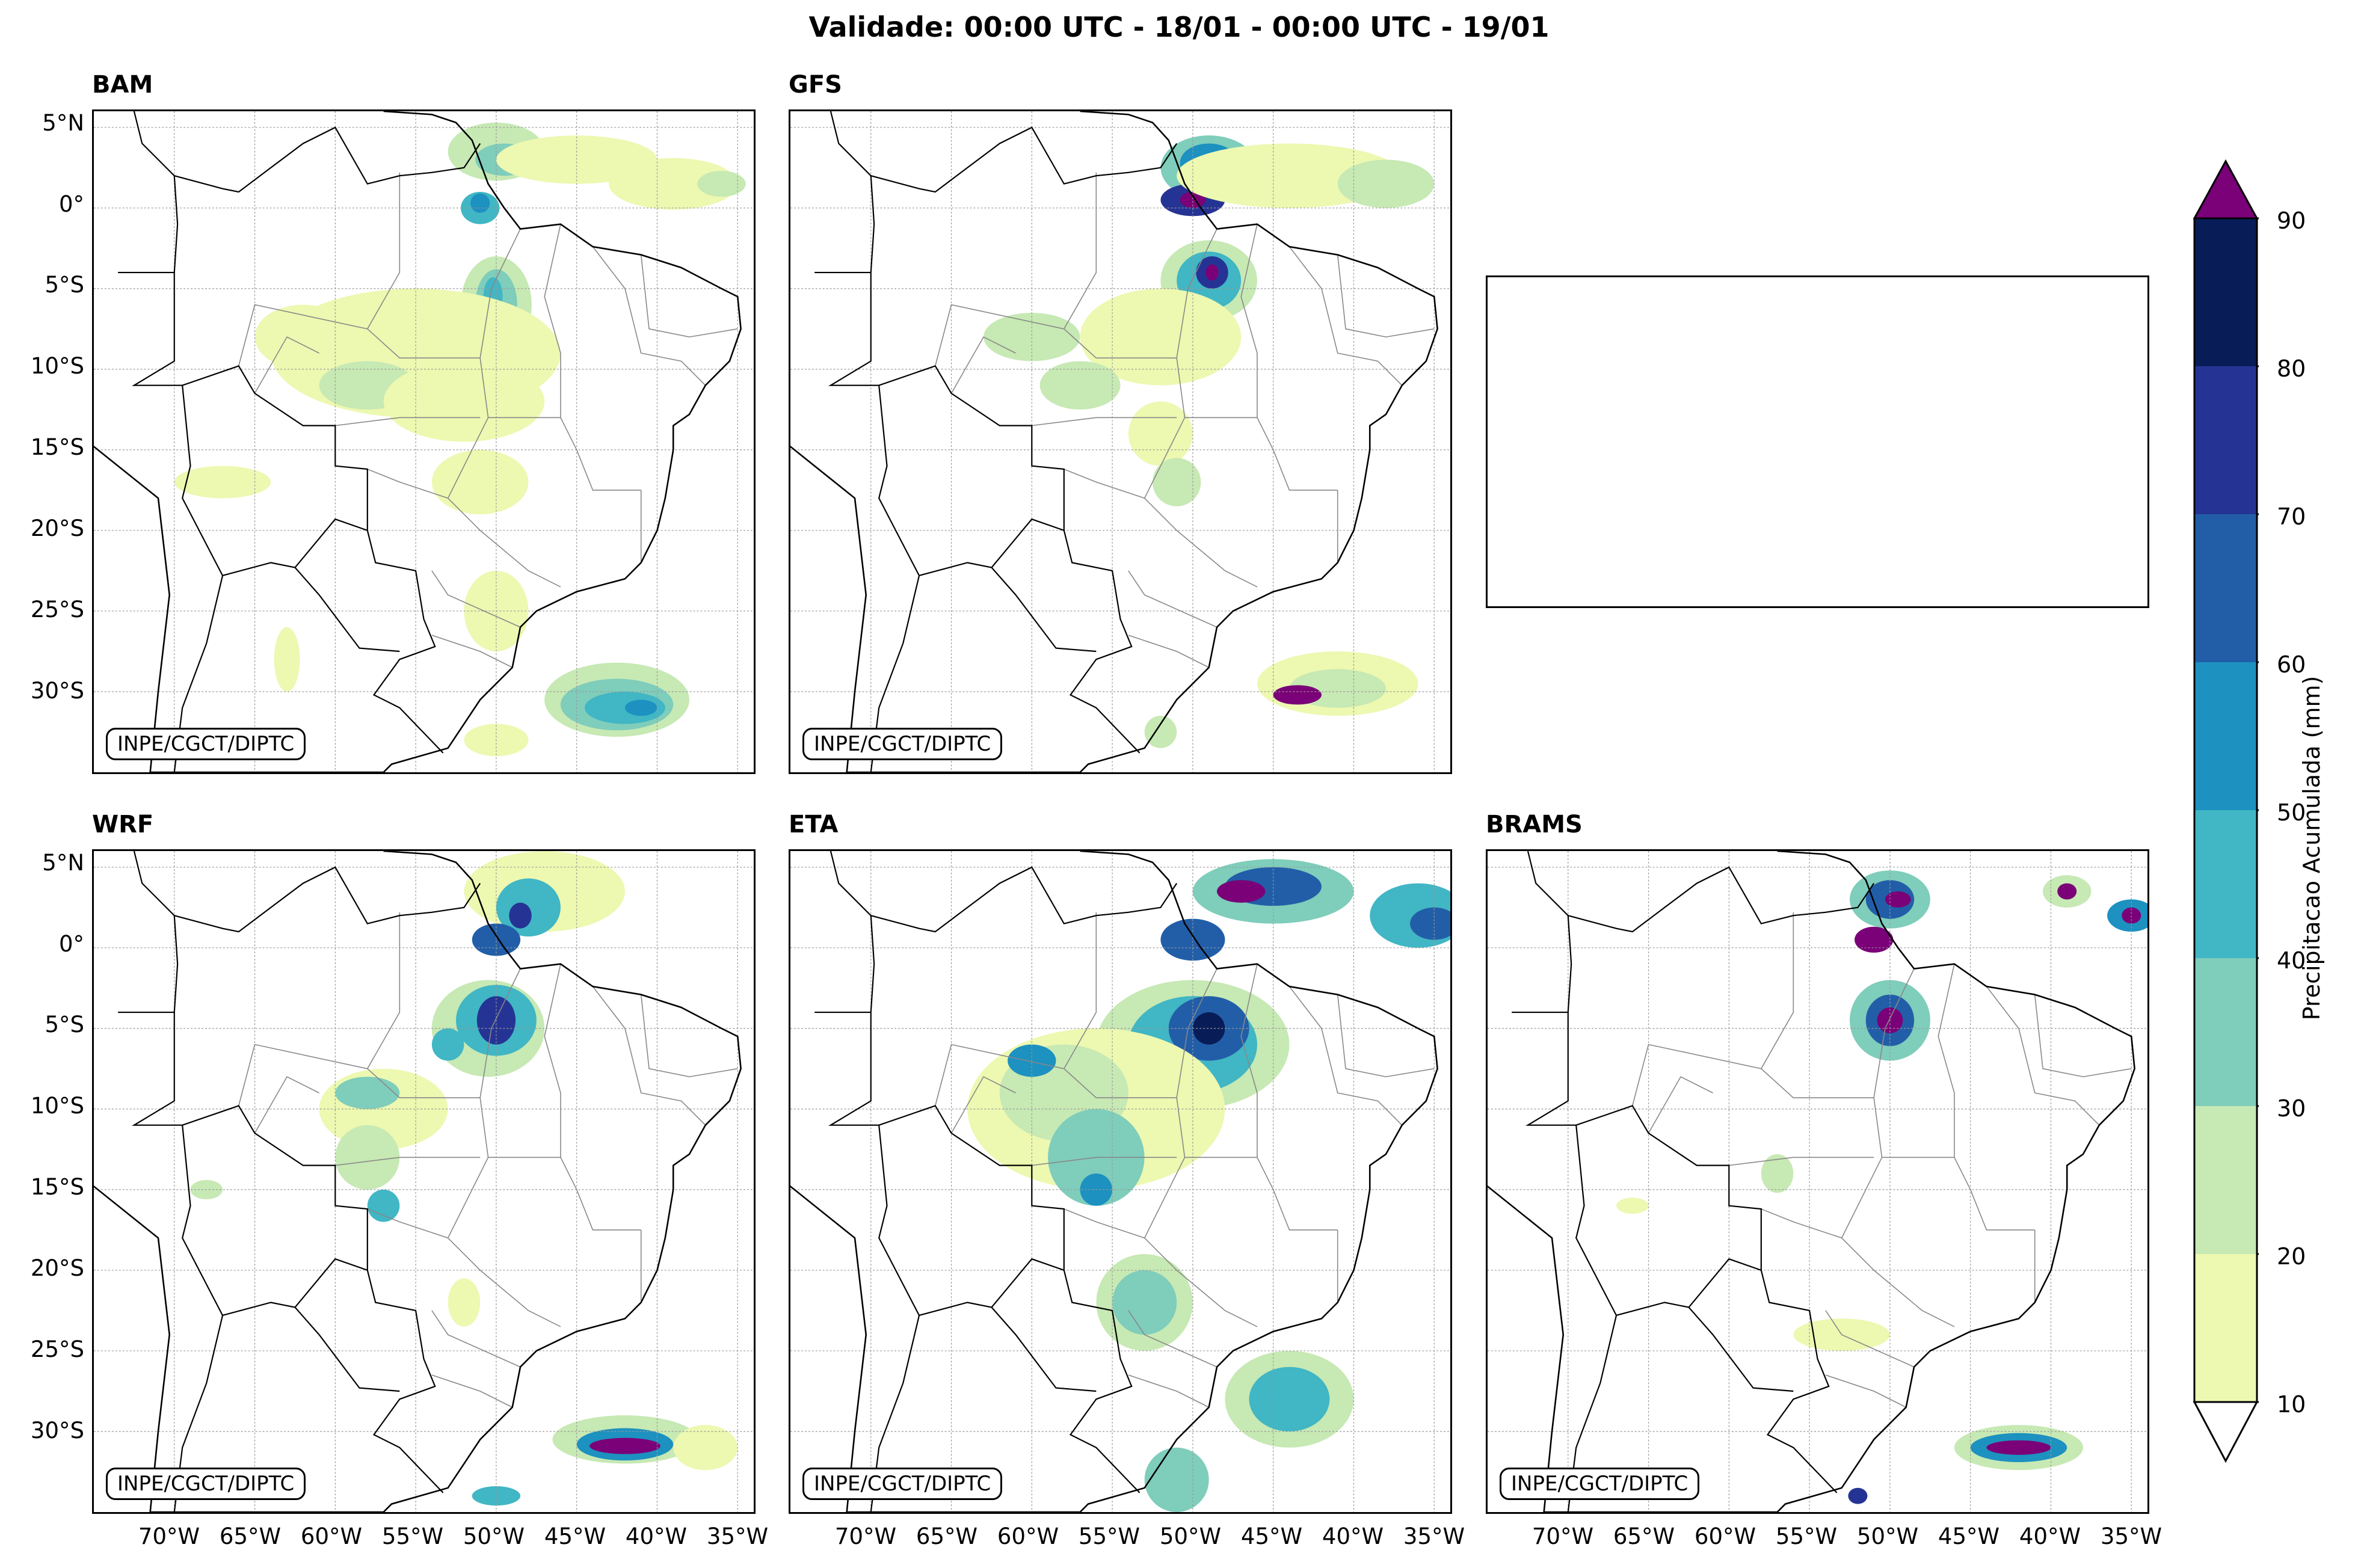  Describe the element at coordinates (57, 366) in the screenshot. I see `lat-label: 10°S` at that location.